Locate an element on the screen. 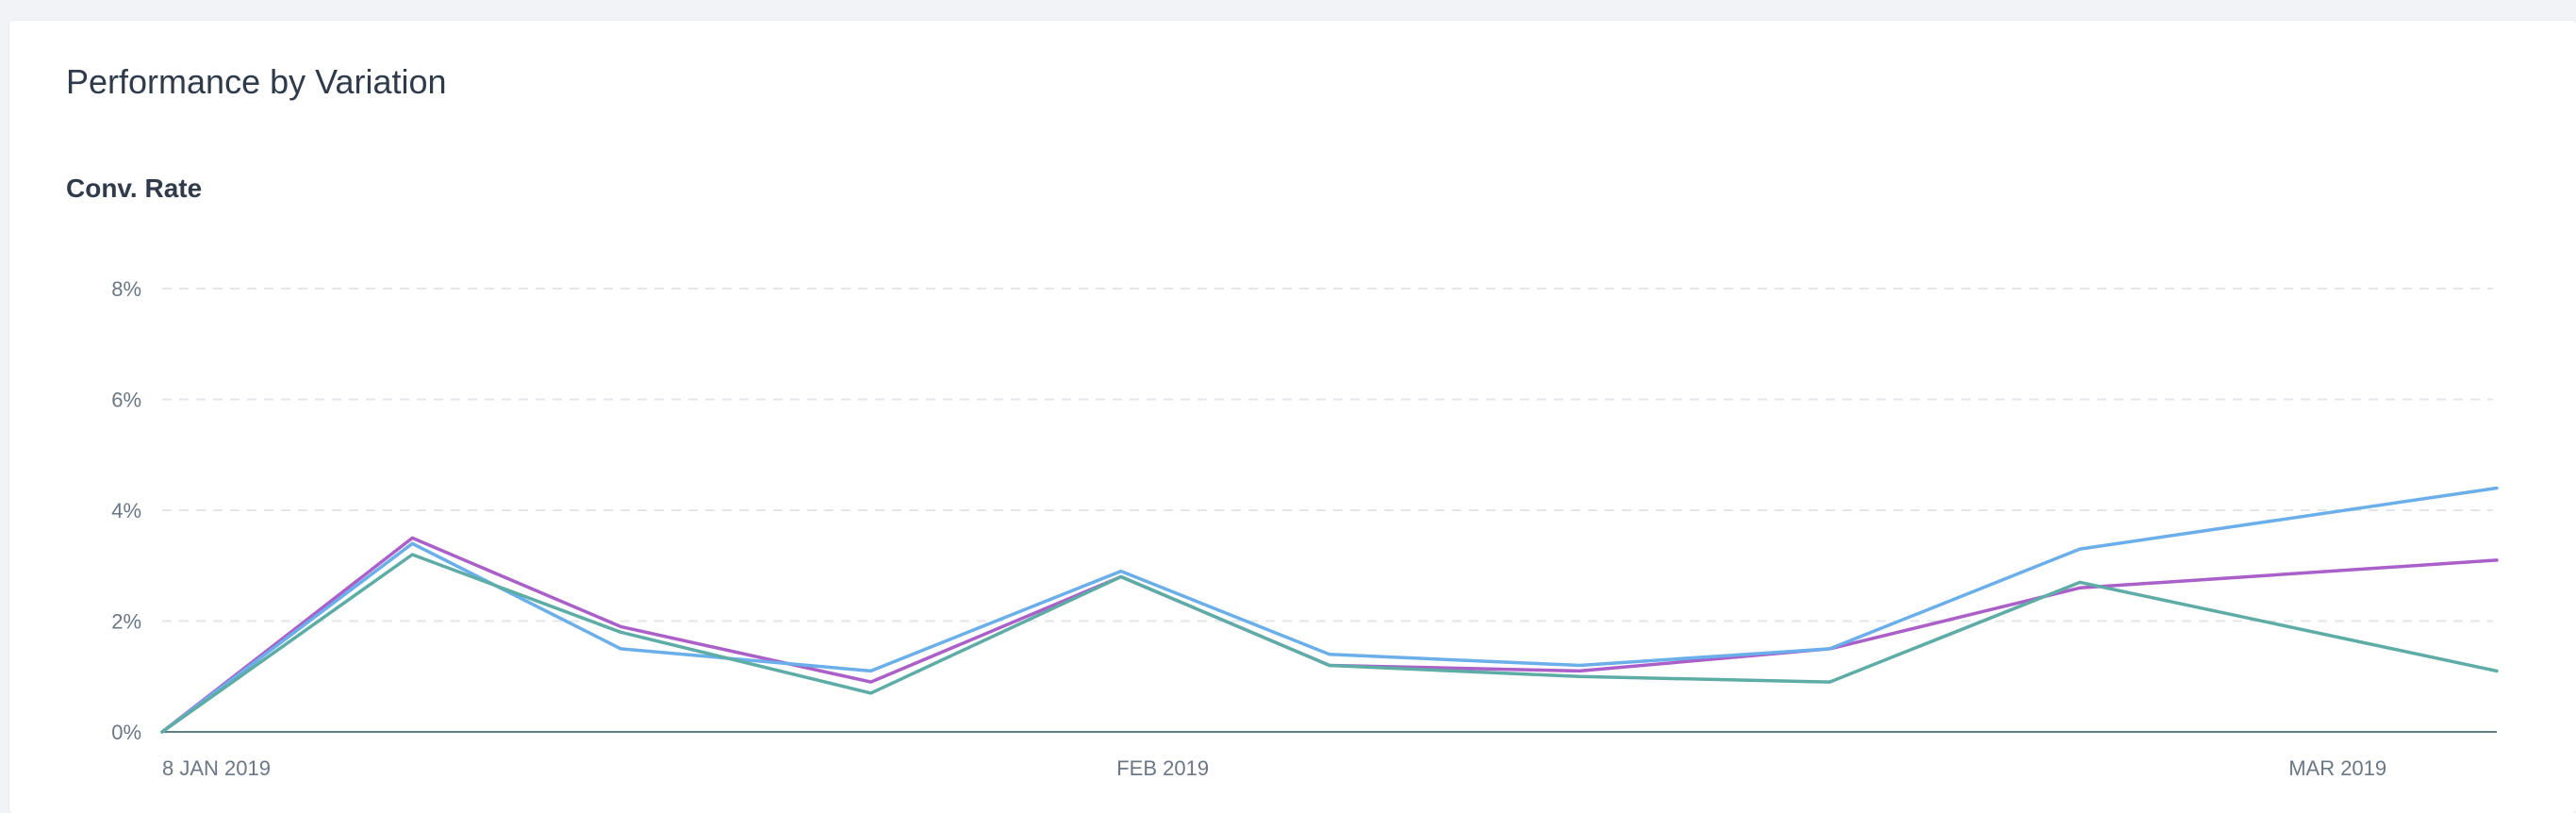 This screenshot has height=813, width=2576. y-tick-label: 2% is located at coordinates (126, 622).